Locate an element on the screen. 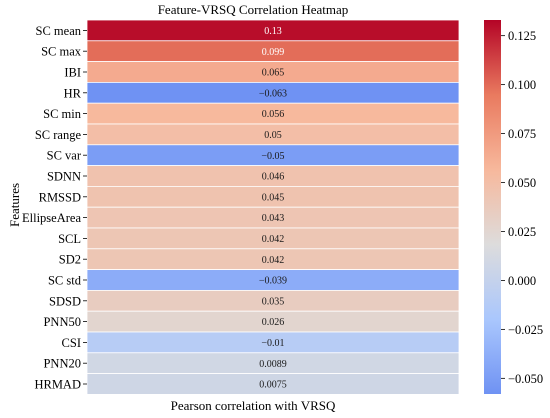 This screenshot has width=550, height=418. y-tick-label: PNN50 is located at coordinates (62, 322).